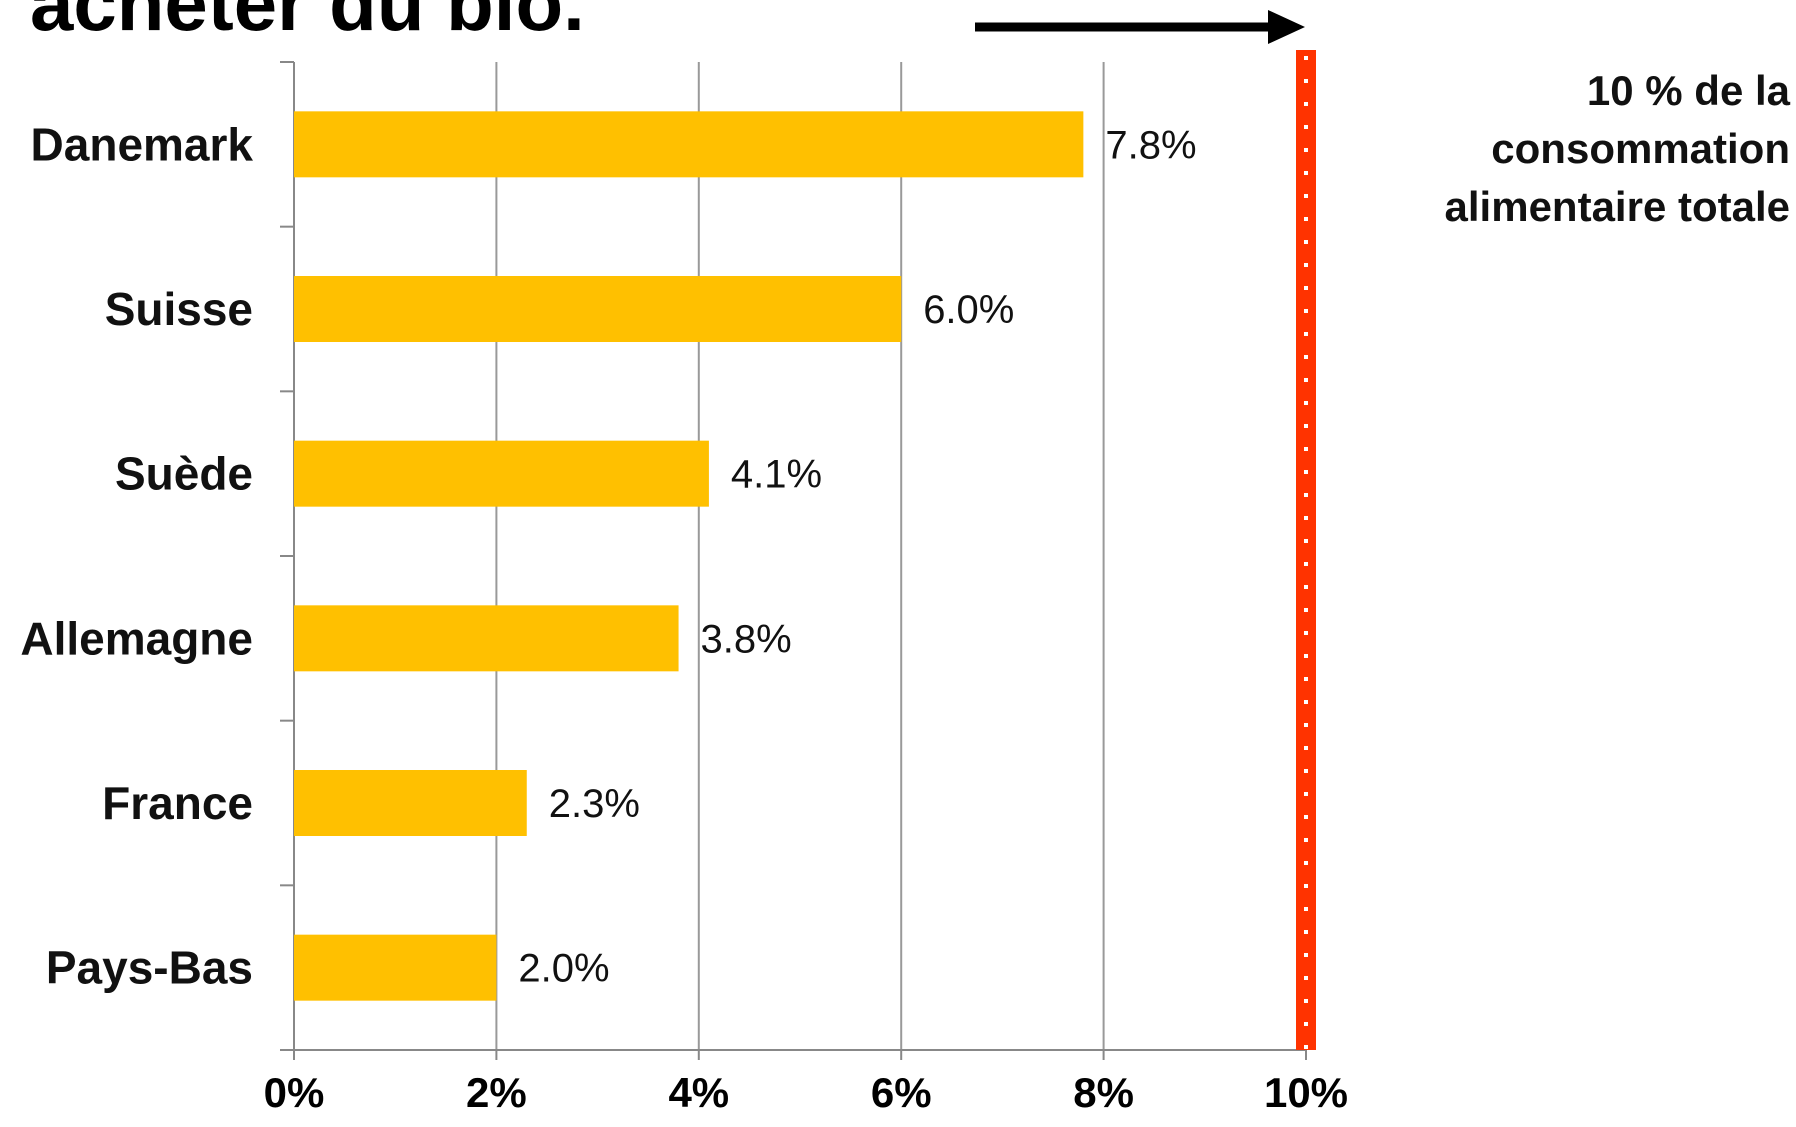 The image size is (1796, 1127). Describe the element at coordinates (776, 475) in the screenshot. I see `data-label: 4.1%` at that location.